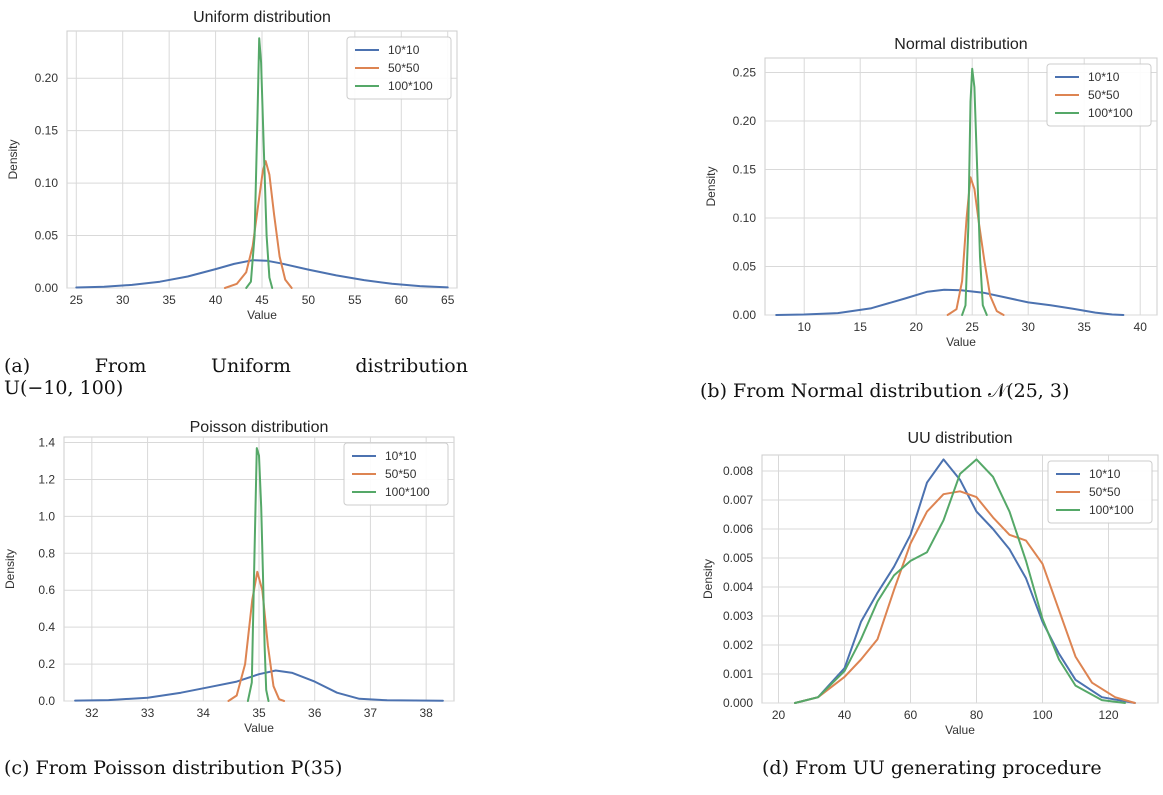 The image size is (1163, 795). I want to click on caption-a-word: distribution, so click(411, 366).